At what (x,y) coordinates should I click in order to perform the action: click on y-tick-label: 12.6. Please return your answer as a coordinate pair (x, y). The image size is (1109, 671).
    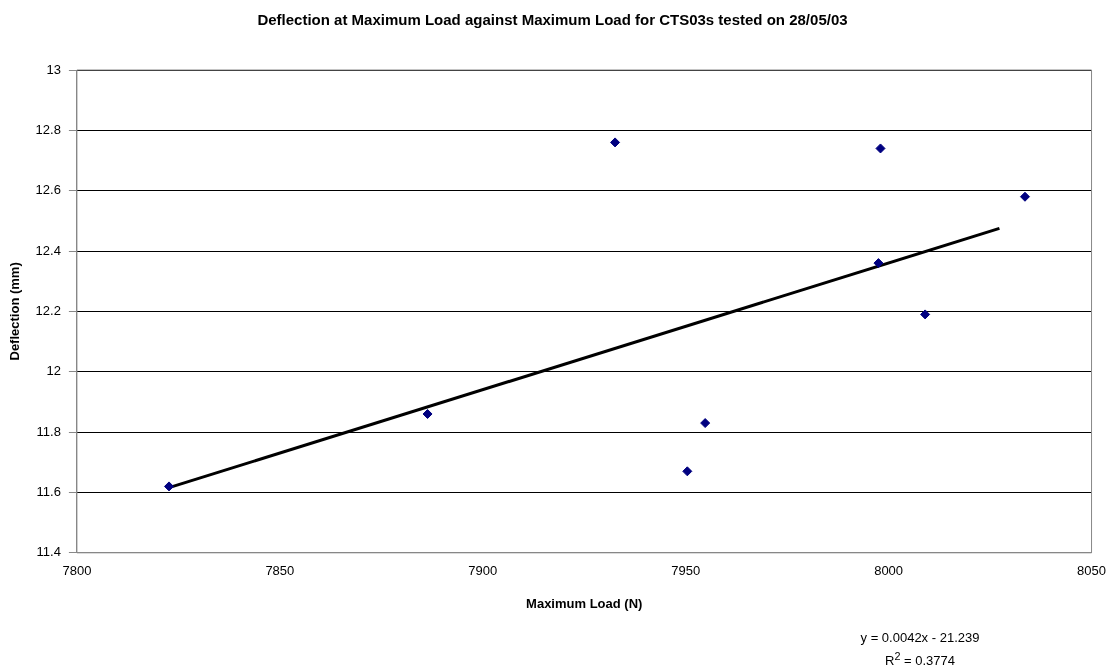
    Looking at the image, I should click on (48, 190).